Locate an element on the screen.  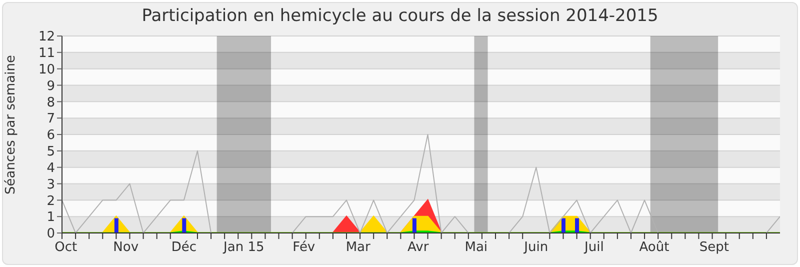
y-tick-label: 4 is located at coordinates (50, 168).